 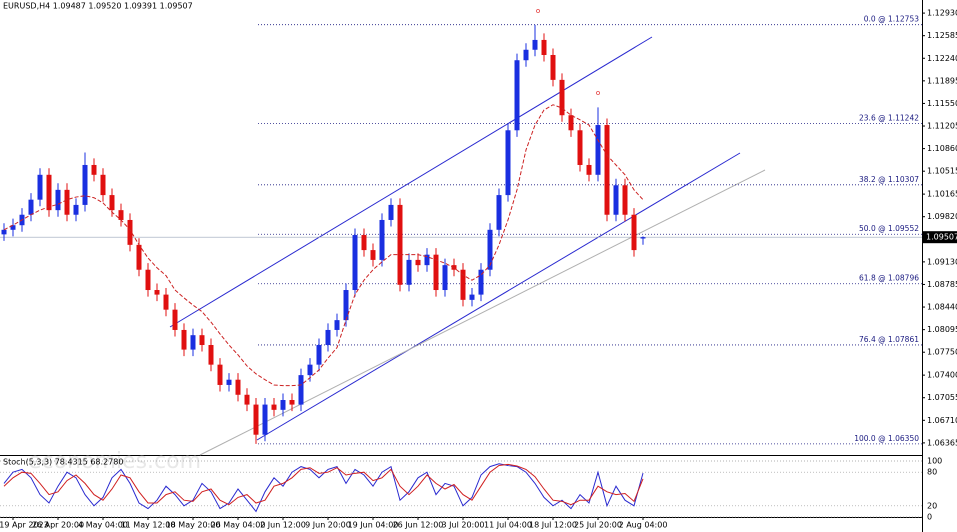 I want to click on x-tick-label: 19 Apr 2023, so click(x=24, y=525).